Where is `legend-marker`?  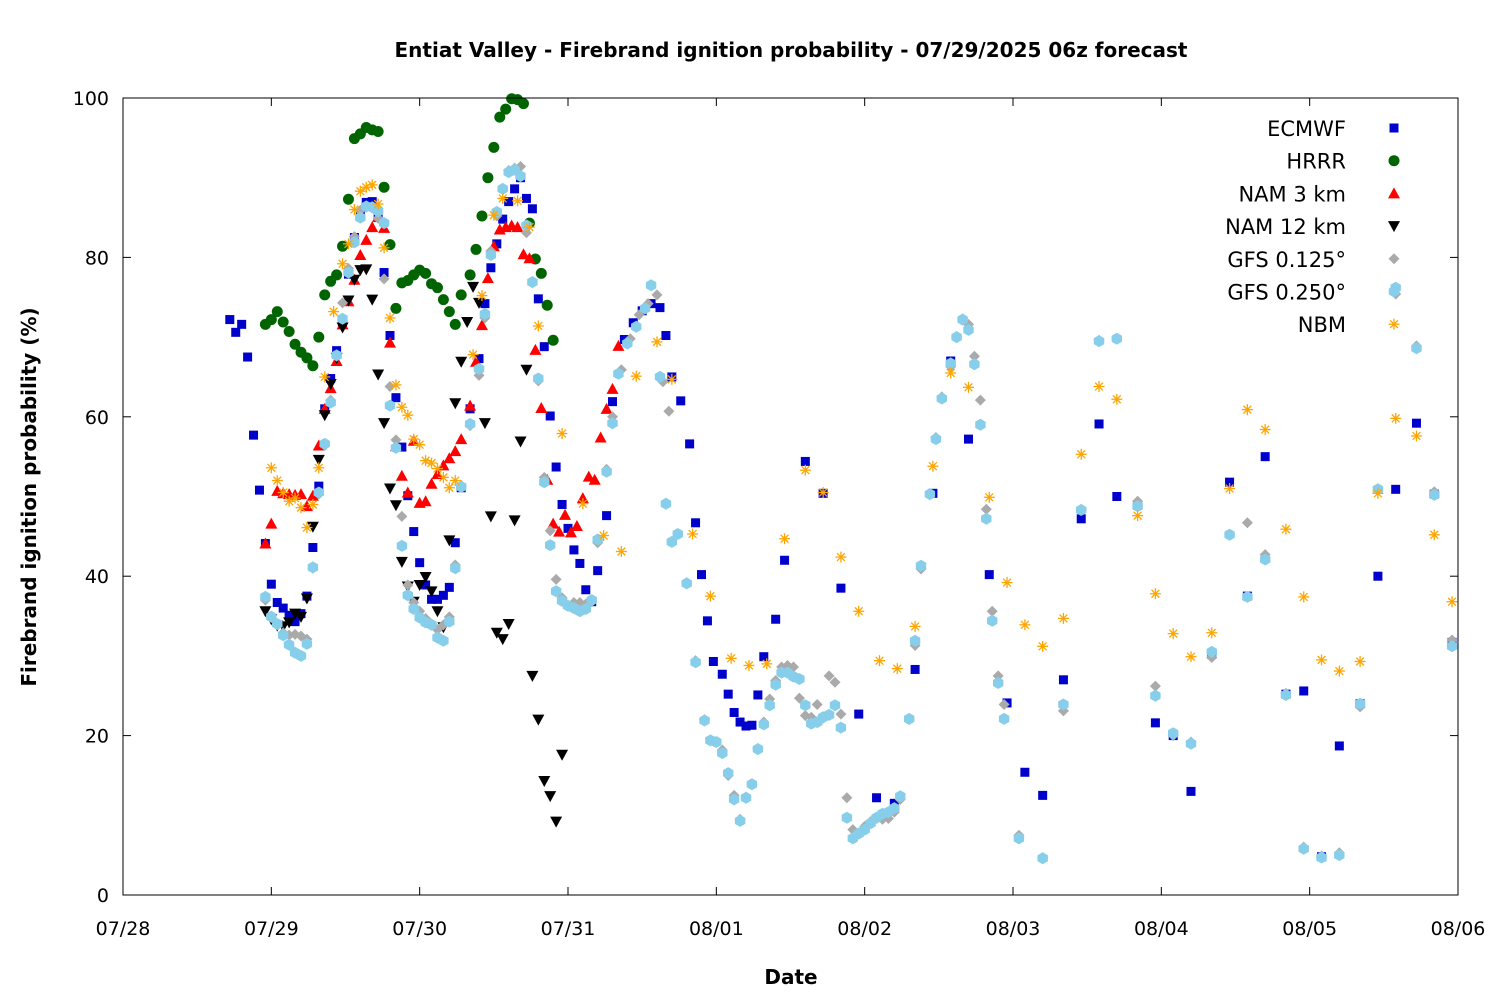 legend-marker is located at coordinates (1394, 128).